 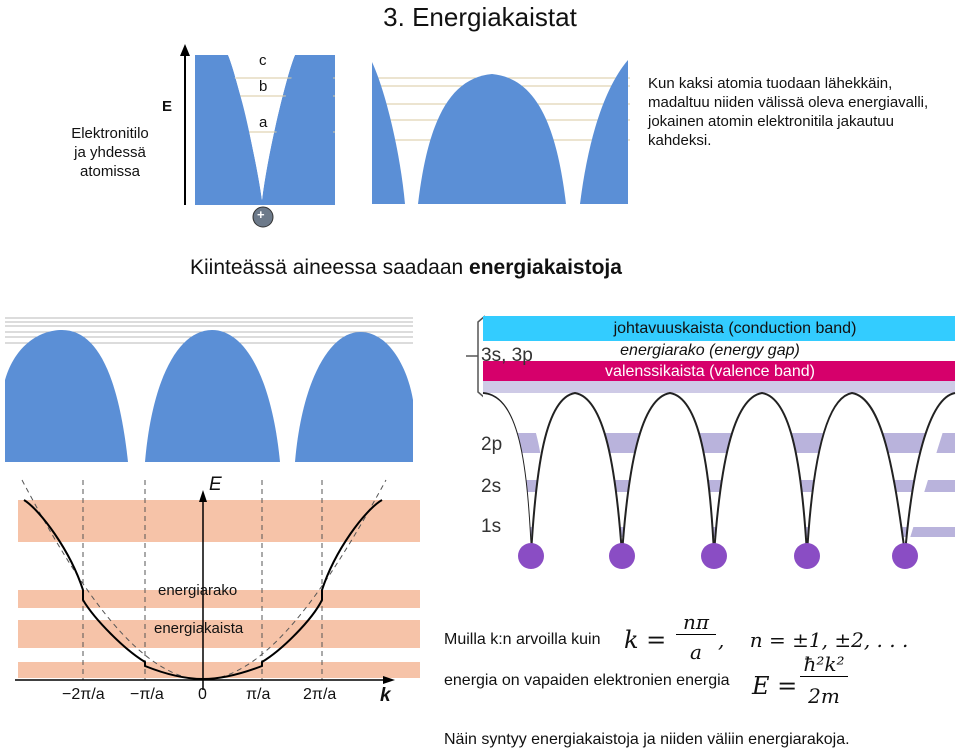 I want to click on tick-2pi: 2π/a, so click(x=320, y=694).